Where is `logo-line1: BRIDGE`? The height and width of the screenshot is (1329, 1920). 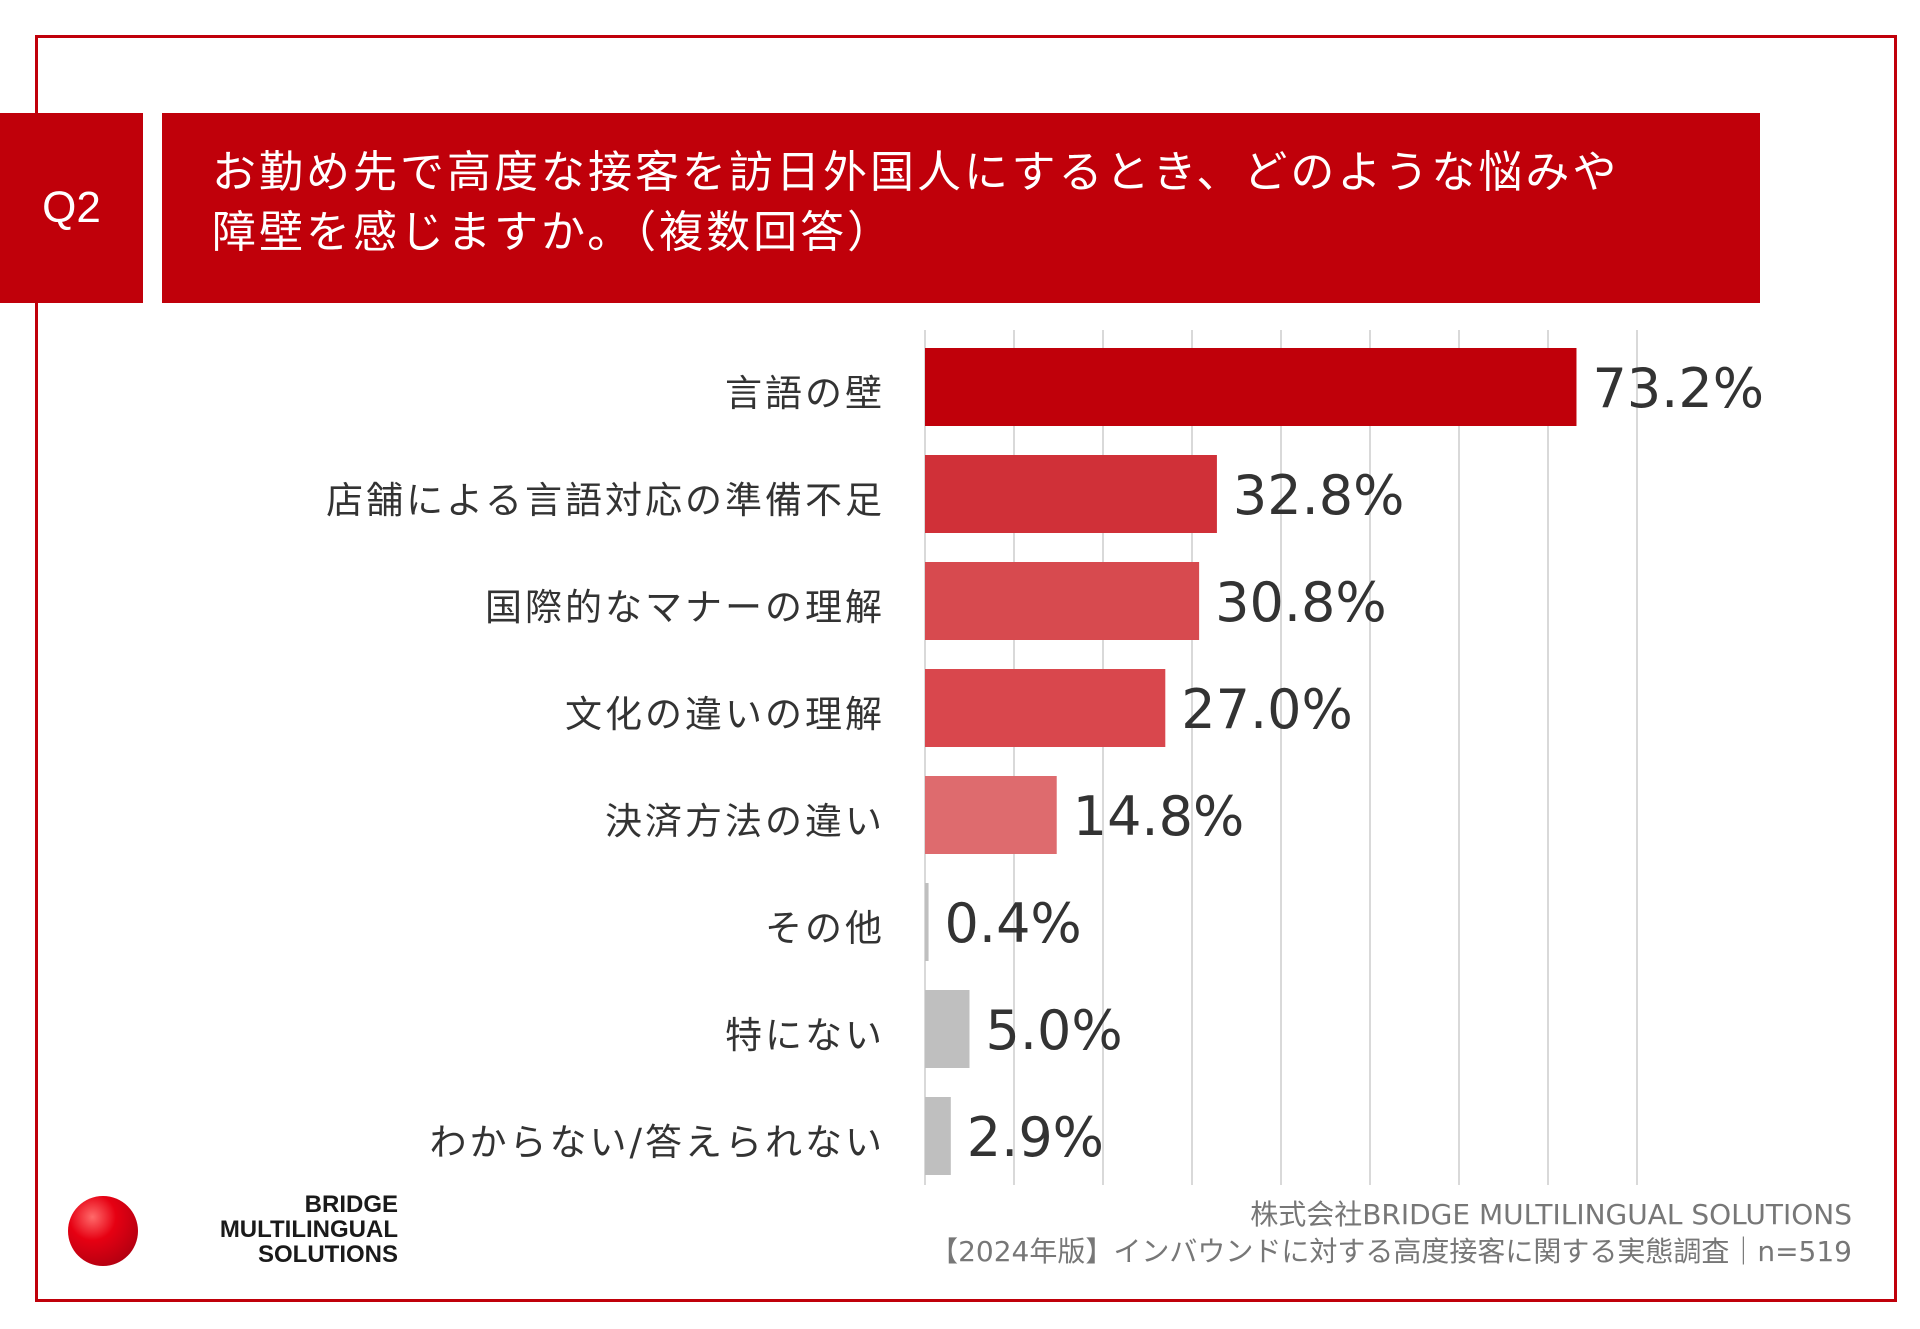 logo-line1: BRIDGE is located at coordinates (351, 1204).